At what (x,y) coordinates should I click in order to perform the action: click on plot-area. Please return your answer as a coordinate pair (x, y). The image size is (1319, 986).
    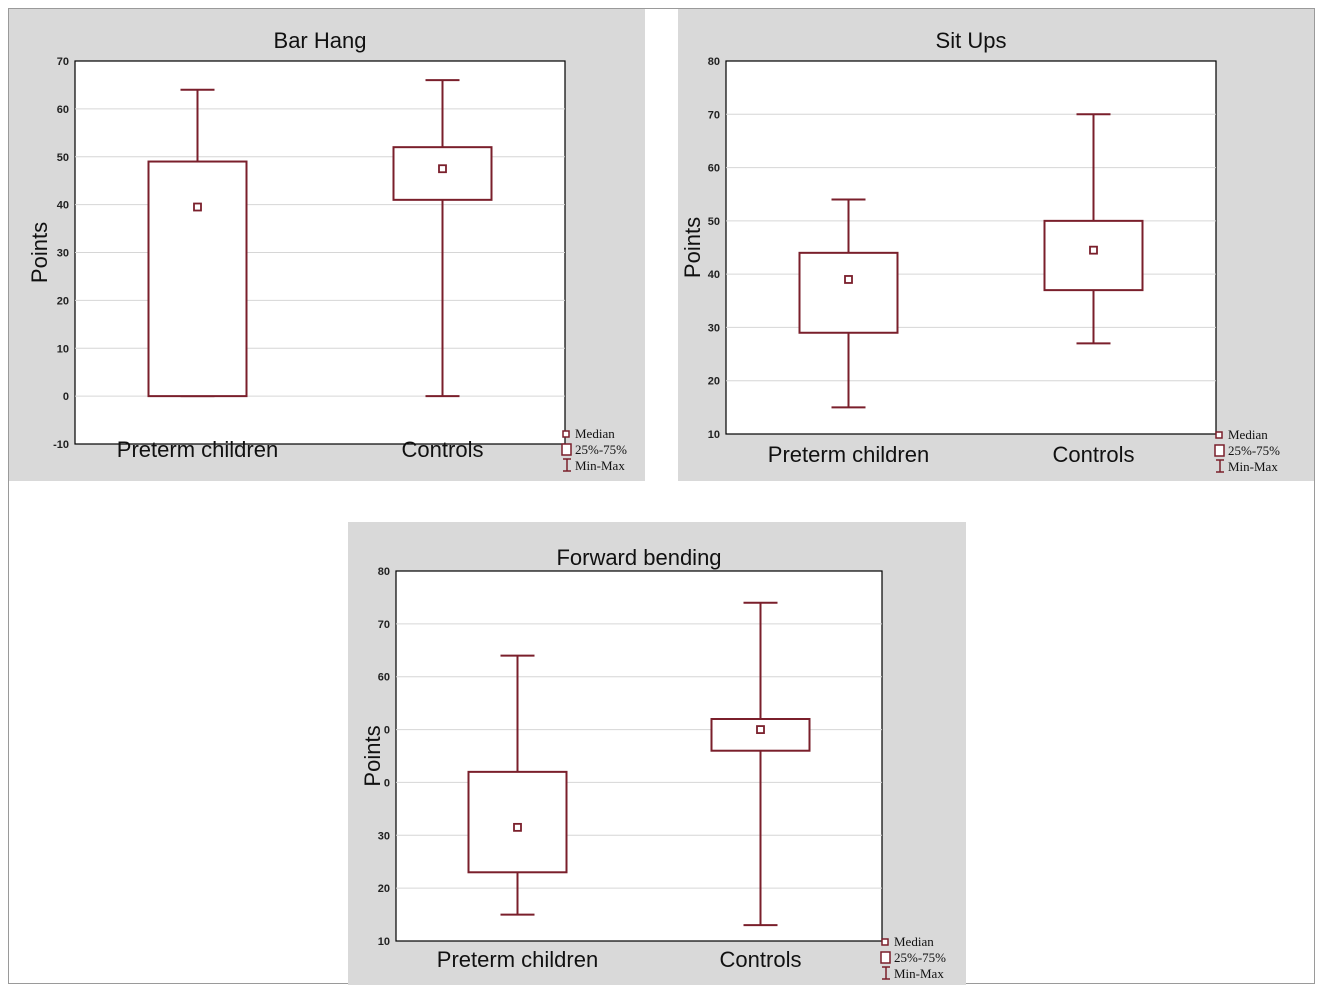
    Looking at the image, I should click on (639, 756).